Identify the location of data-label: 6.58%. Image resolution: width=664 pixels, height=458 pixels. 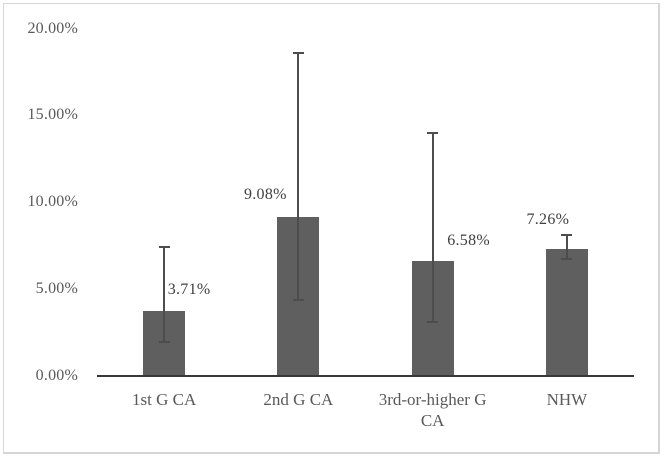
(469, 240).